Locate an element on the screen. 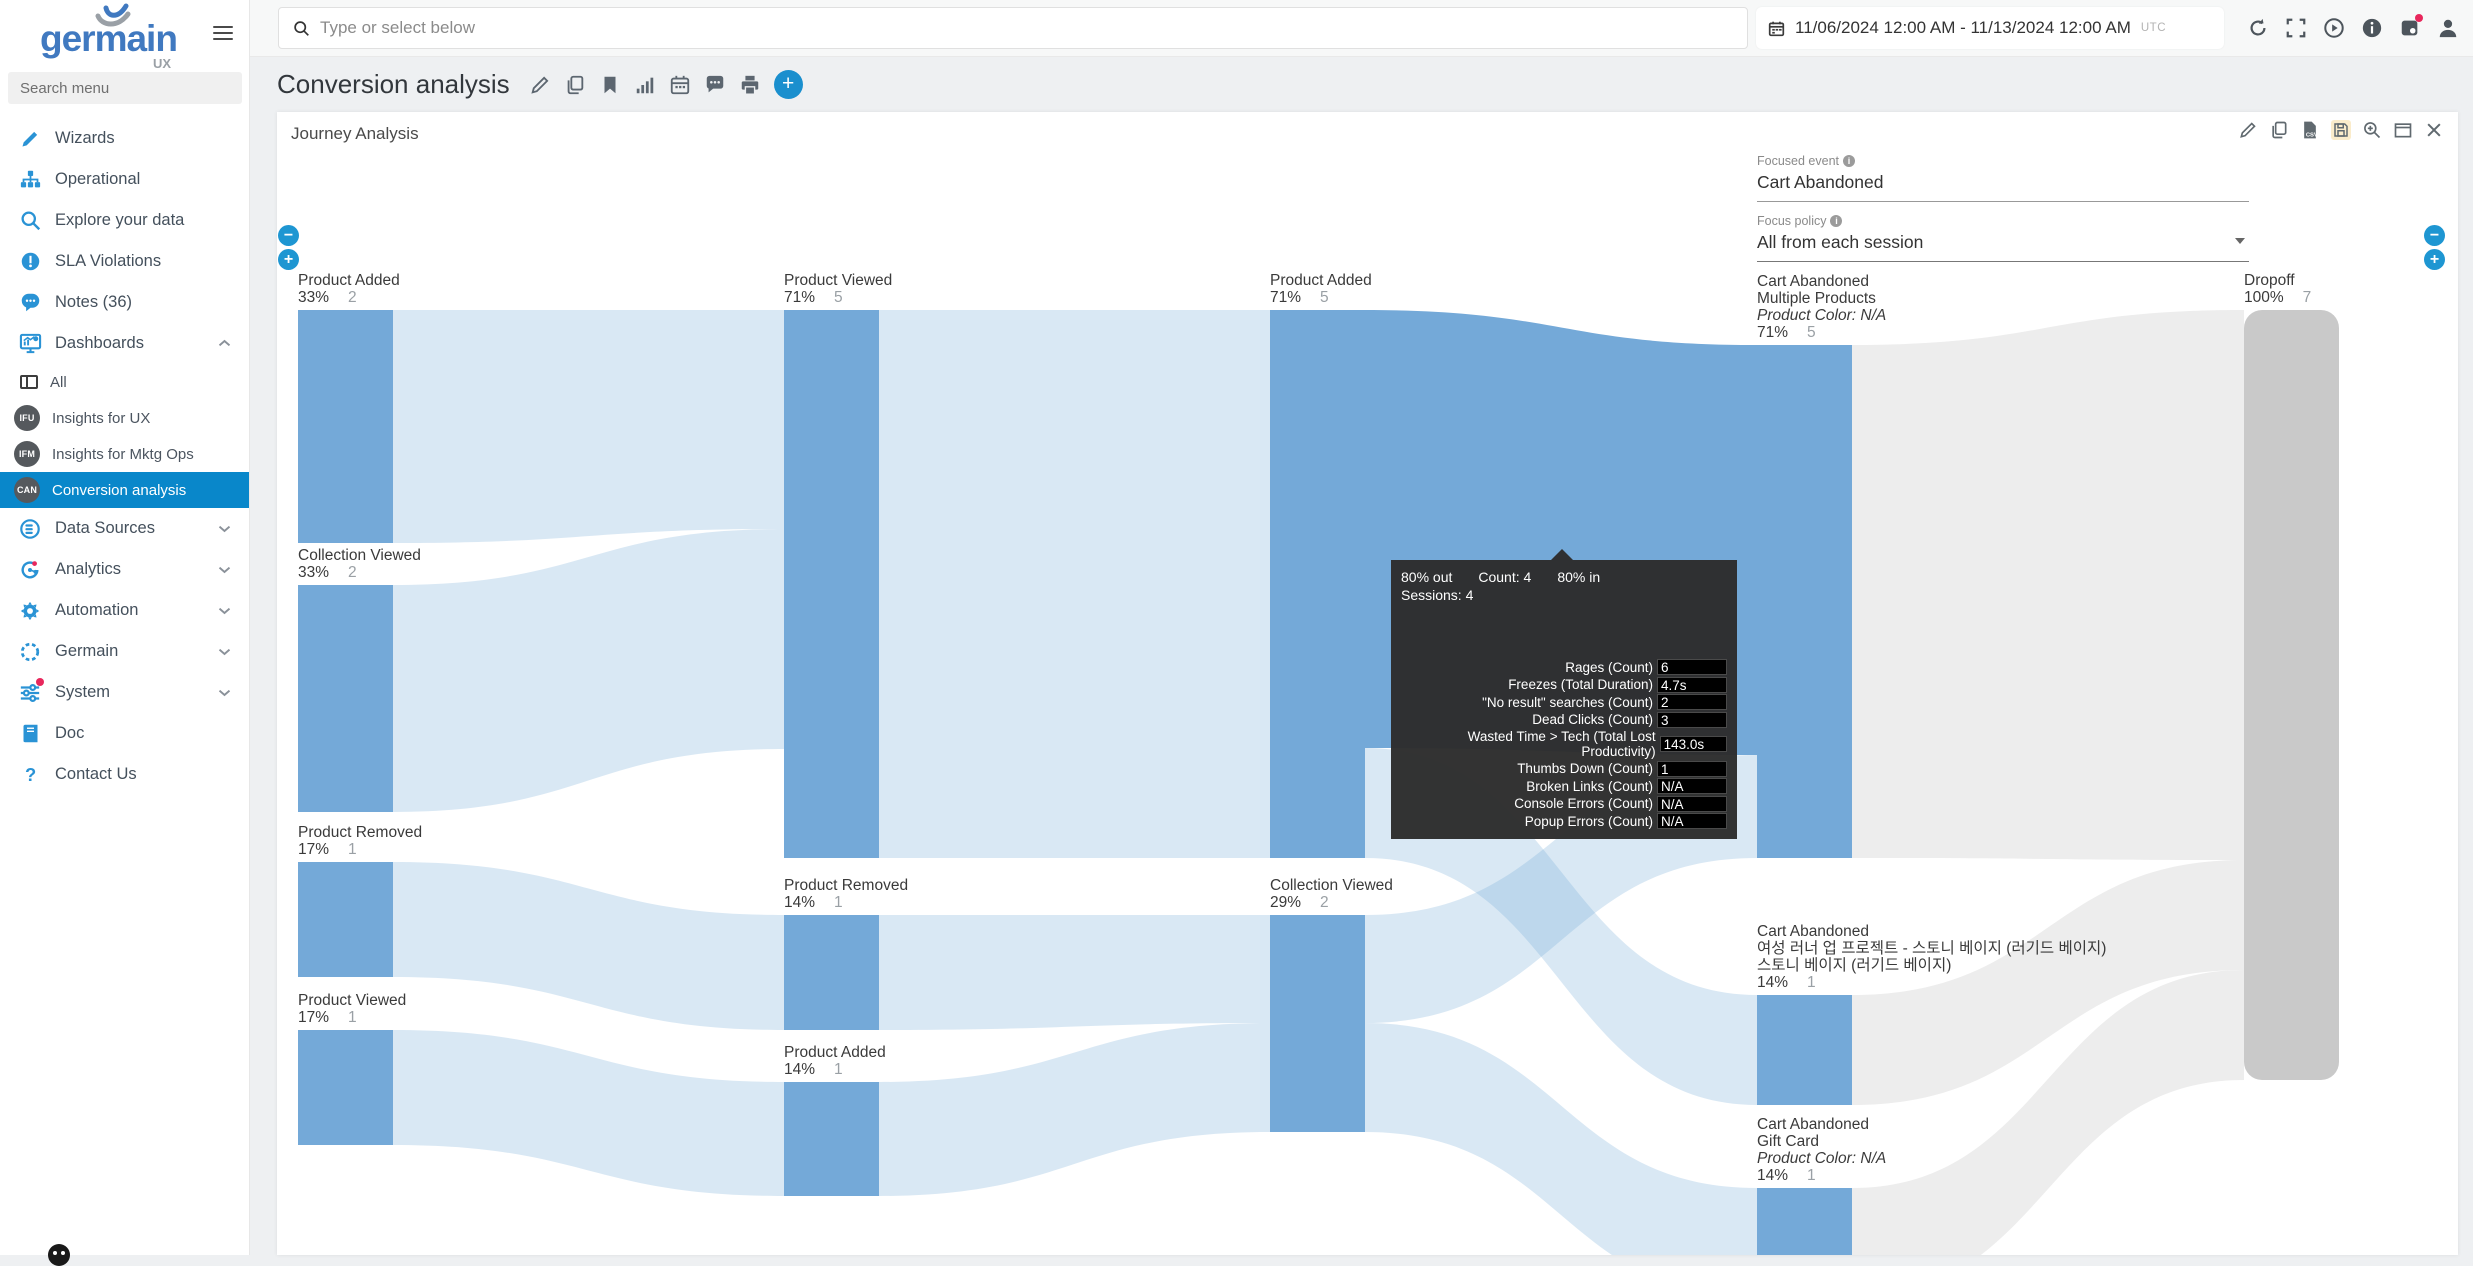  sankey-link-c1-collection-to-c2-viewed is located at coordinates (588, 670).